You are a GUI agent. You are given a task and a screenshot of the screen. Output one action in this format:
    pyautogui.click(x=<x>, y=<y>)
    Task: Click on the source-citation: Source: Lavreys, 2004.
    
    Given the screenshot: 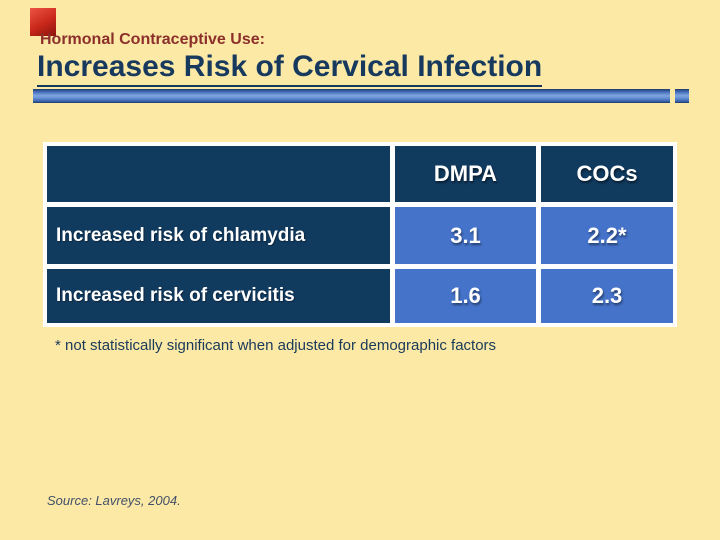 What is the action you would take?
    pyautogui.click(x=114, y=500)
    